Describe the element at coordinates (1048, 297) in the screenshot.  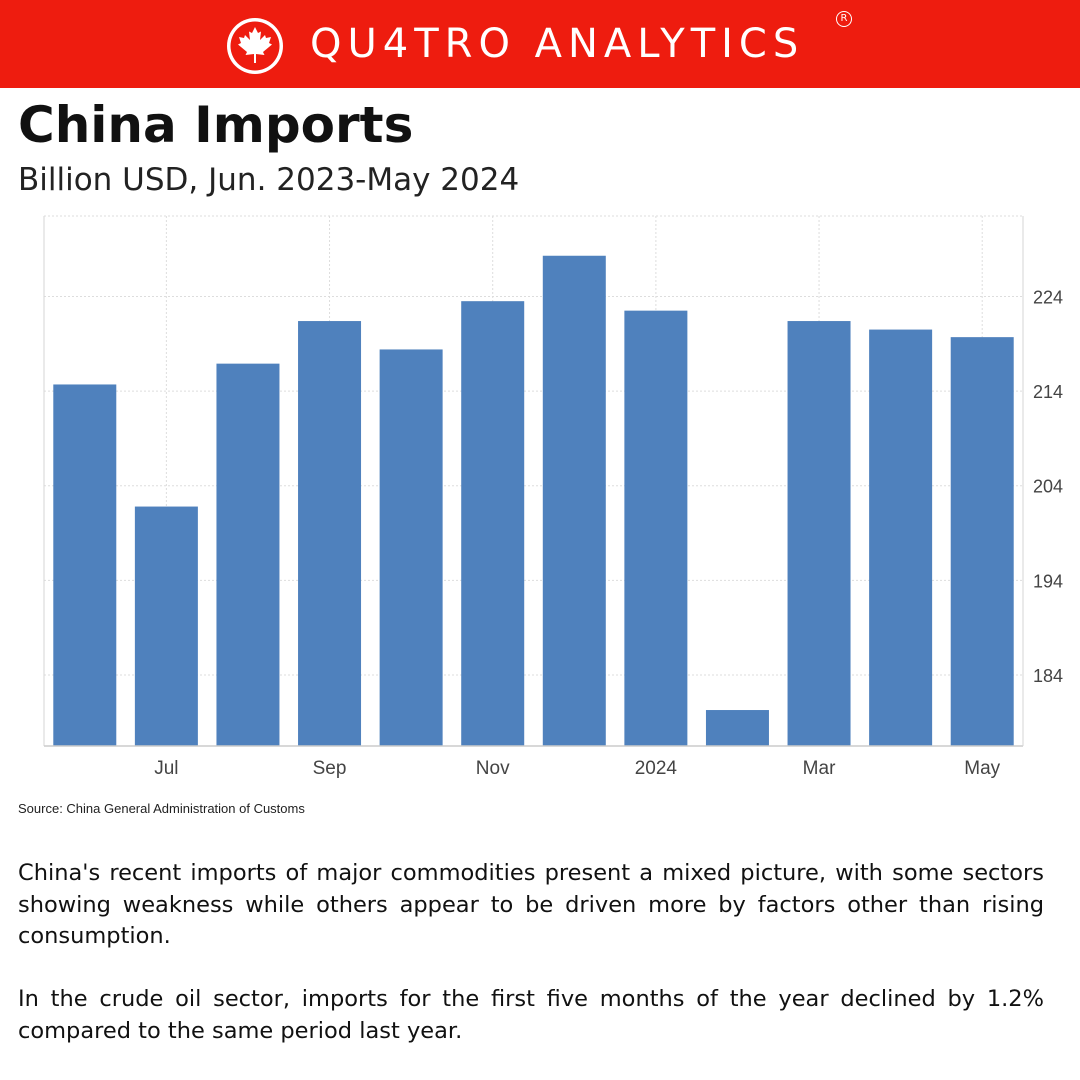
I see `y-tick-label: 224` at that location.